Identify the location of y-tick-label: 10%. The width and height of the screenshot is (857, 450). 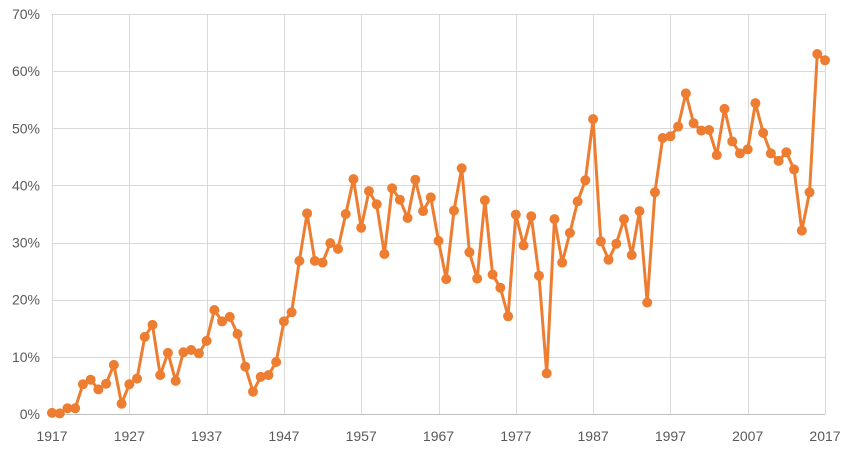
(26, 357).